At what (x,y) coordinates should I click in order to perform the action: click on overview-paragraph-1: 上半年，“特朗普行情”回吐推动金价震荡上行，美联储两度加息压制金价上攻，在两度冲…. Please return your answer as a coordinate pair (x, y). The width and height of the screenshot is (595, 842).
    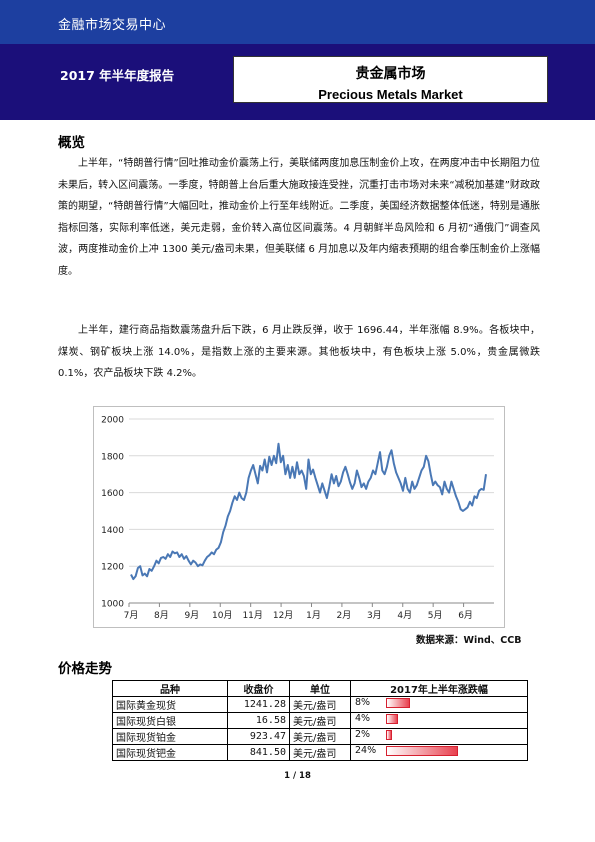
    Looking at the image, I should click on (299, 217).